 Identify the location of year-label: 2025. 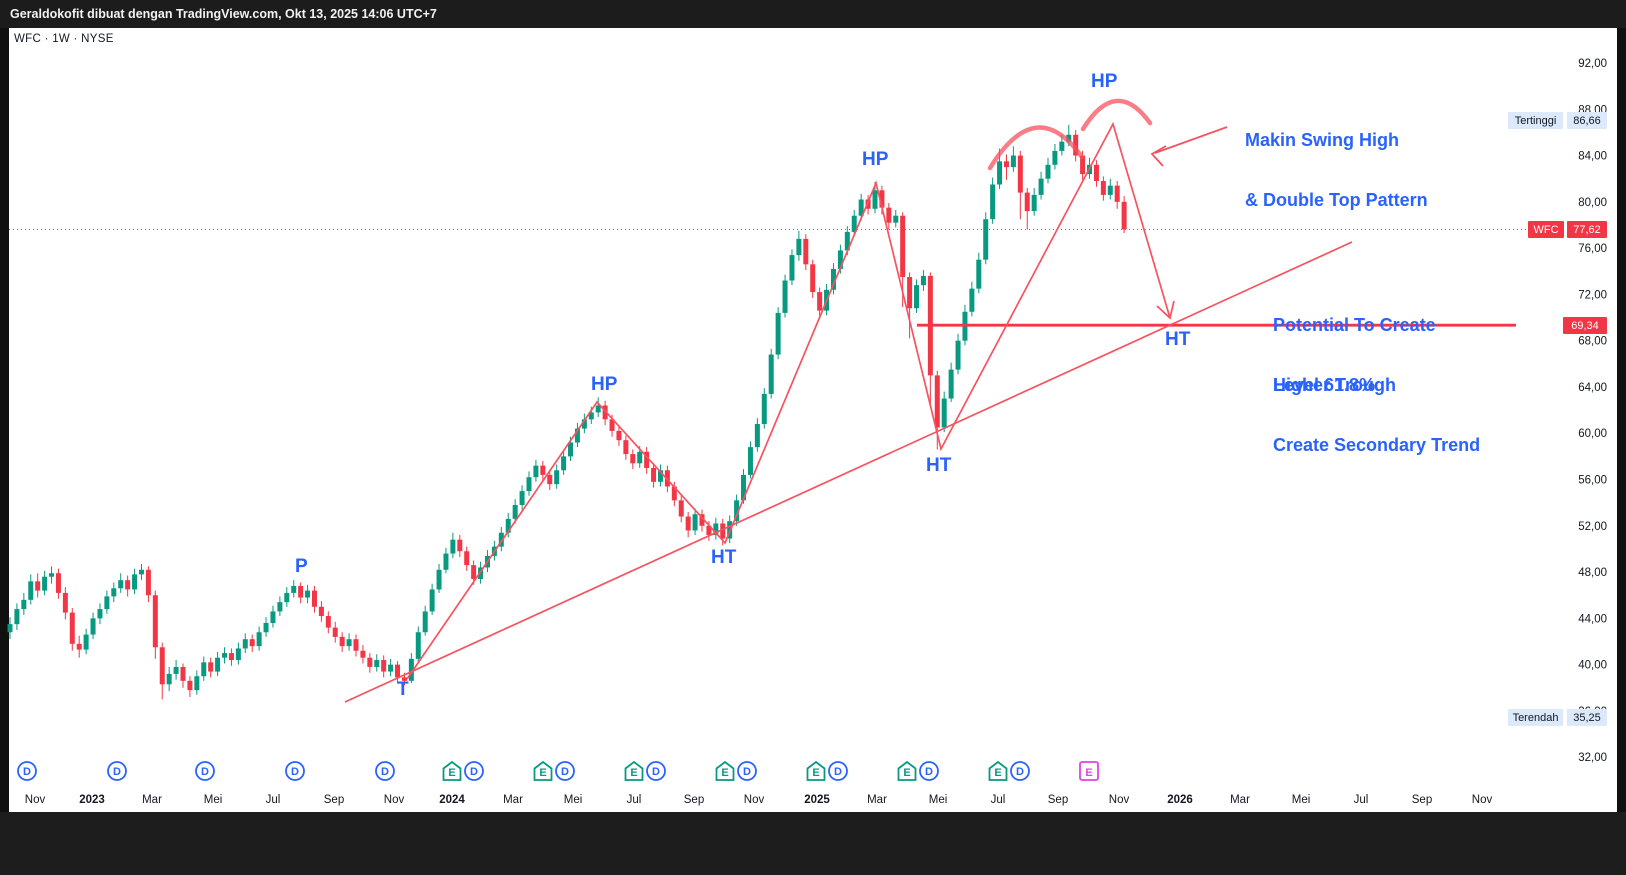
(817, 800).